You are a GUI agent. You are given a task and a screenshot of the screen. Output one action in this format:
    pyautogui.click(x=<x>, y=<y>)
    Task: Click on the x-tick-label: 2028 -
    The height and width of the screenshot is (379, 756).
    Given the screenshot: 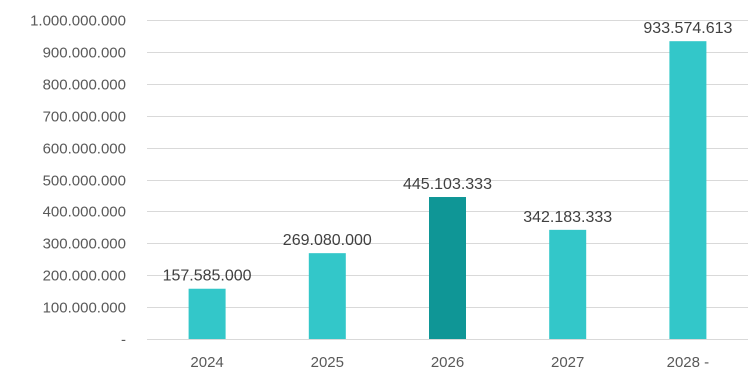 What is the action you would take?
    pyautogui.click(x=688, y=362)
    